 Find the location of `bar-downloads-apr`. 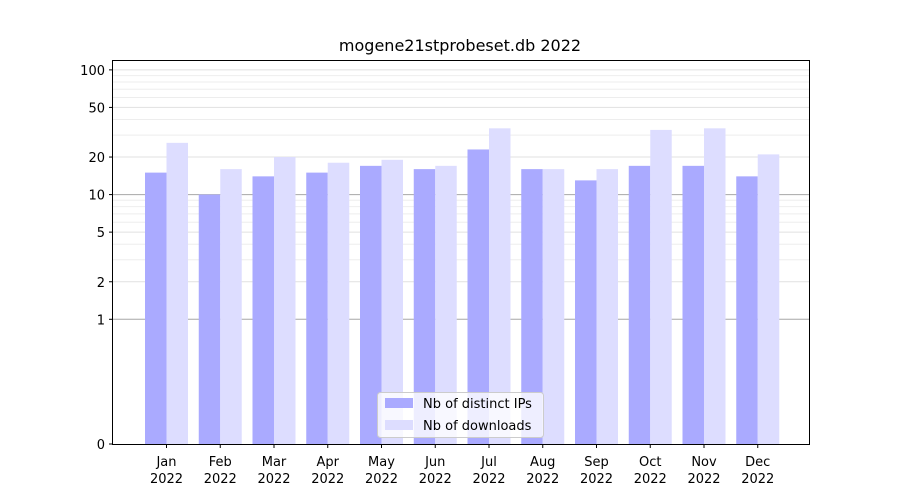

bar-downloads-apr is located at coordinates (338, 303).